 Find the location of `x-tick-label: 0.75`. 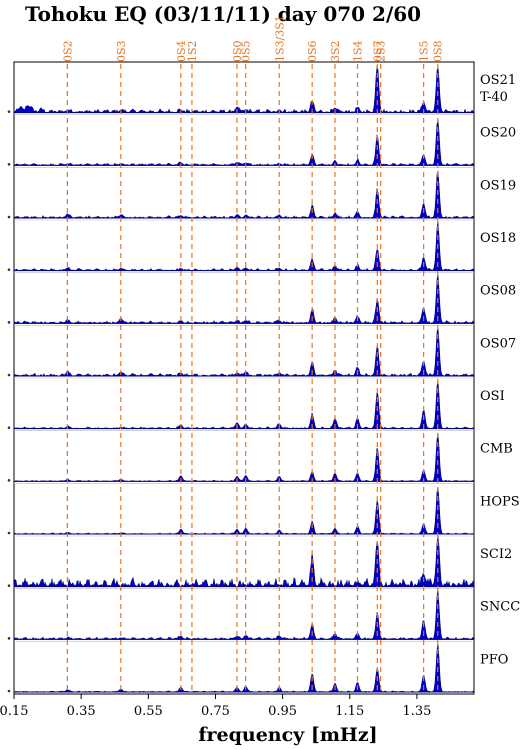

x-tick-label: 0.75 is located at coordinates (215, 711).